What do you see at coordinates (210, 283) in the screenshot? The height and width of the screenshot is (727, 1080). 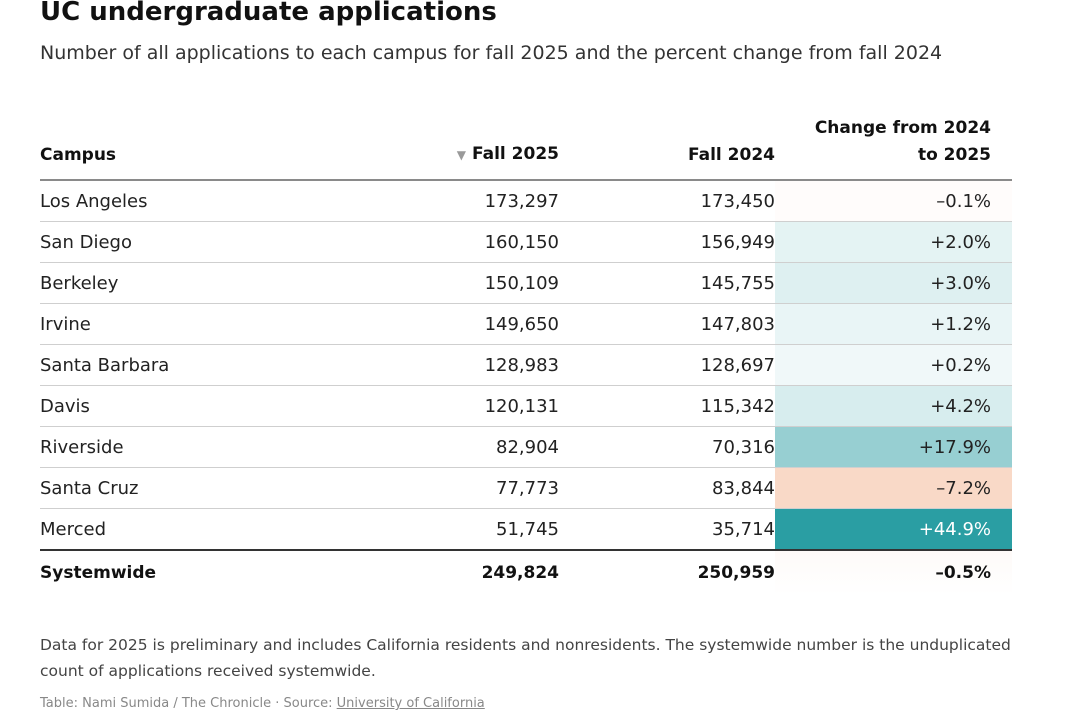 I see `campus-cell: Berkeley` at bounding box center [210, 283].